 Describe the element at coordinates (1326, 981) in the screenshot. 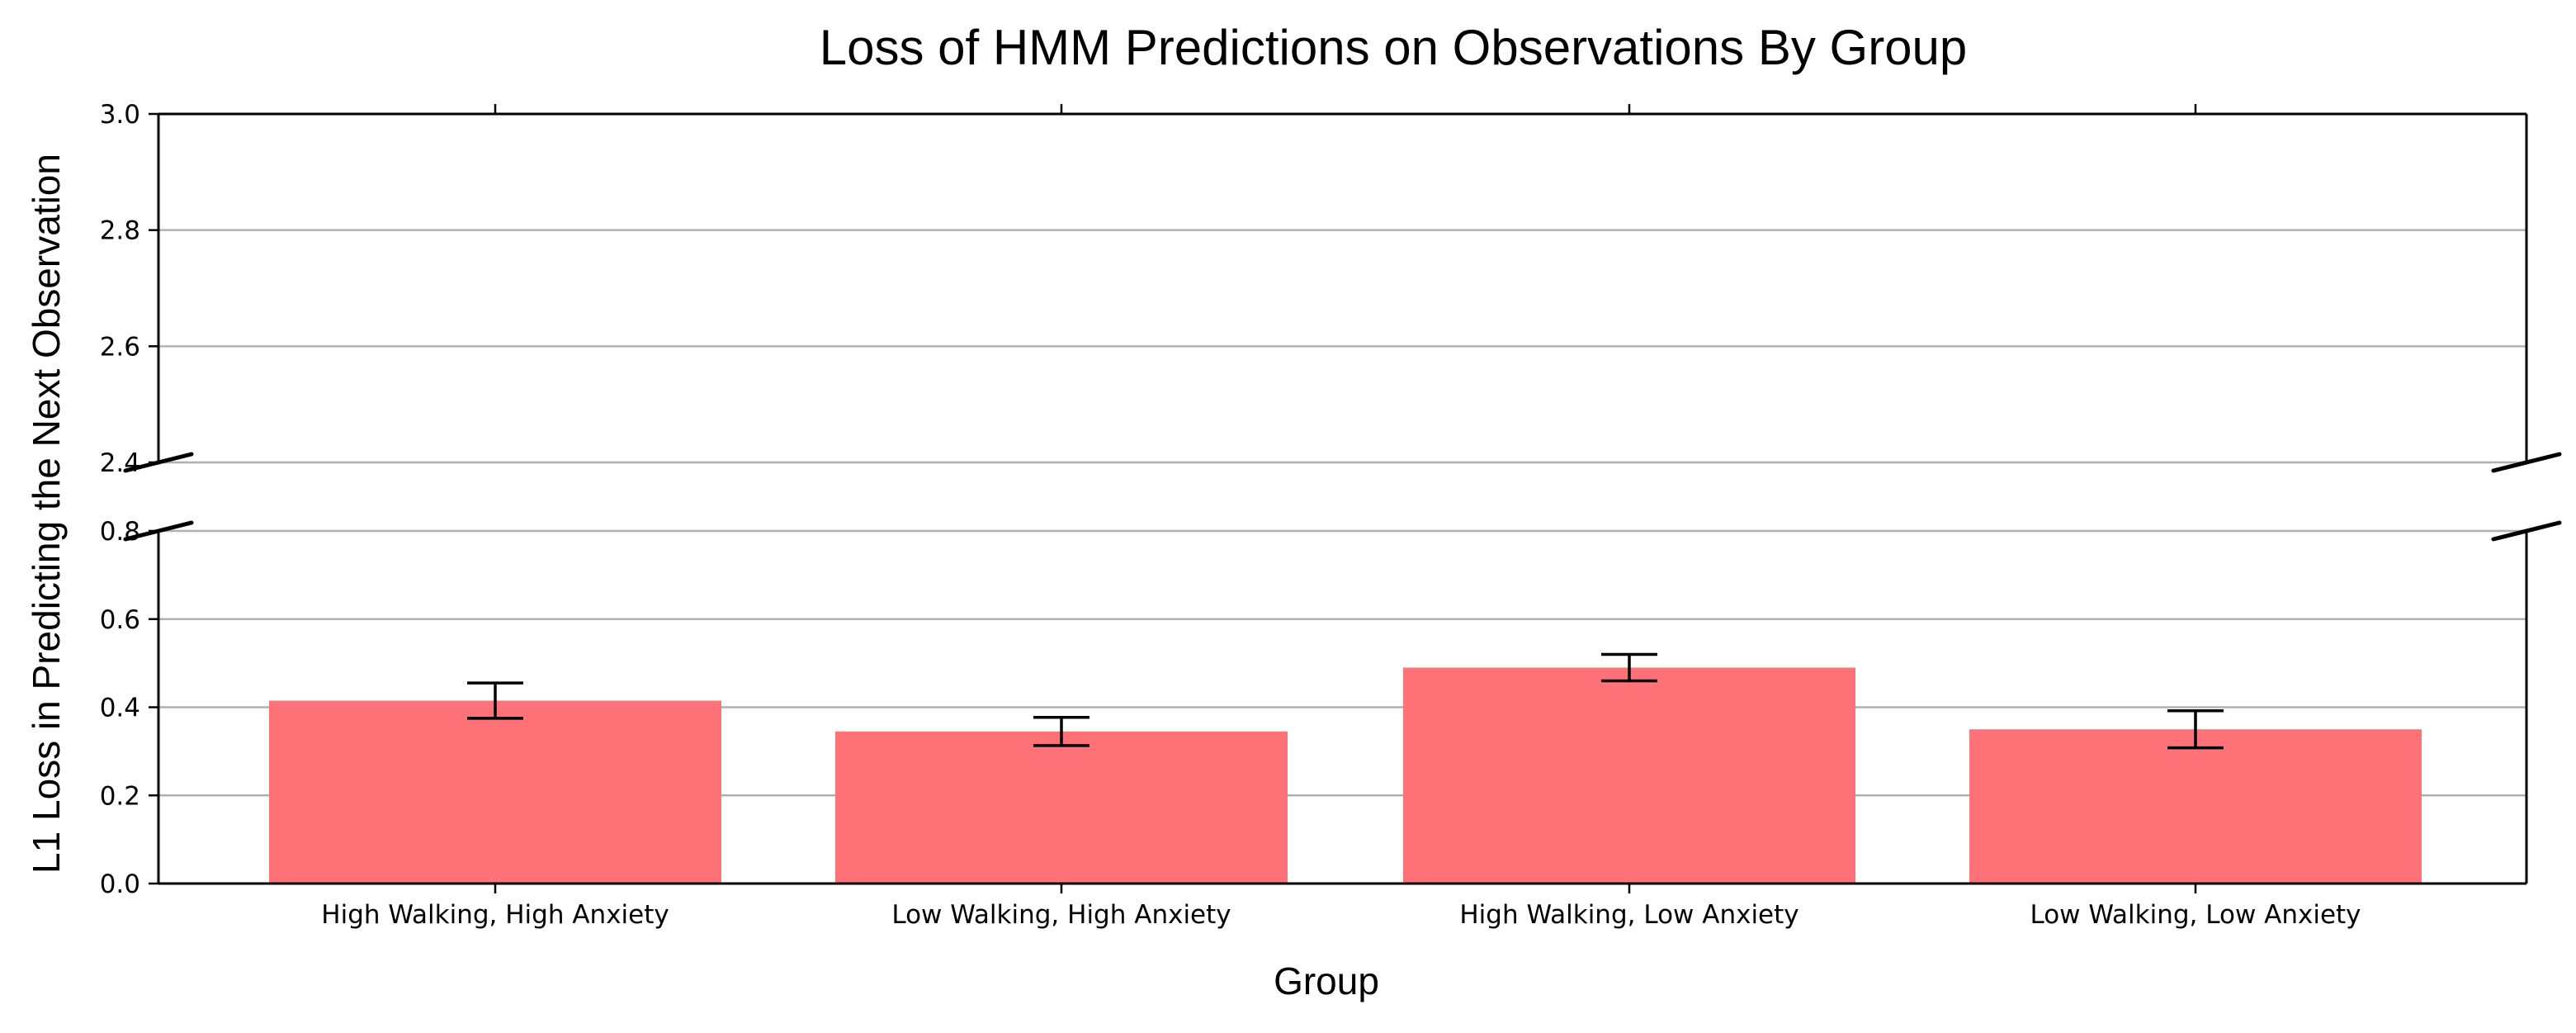

I see `x-axis-label: Group` at that location.